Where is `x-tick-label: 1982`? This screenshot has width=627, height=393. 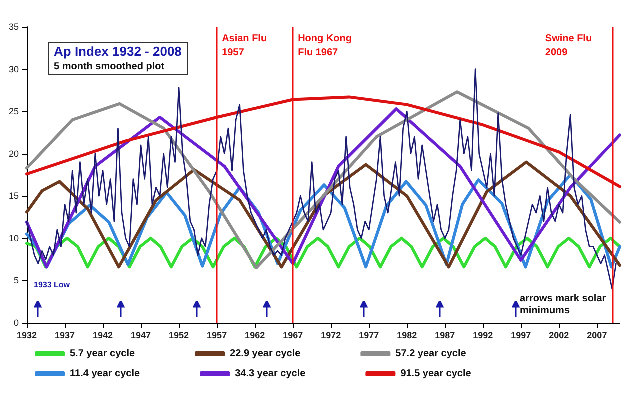
x-tick-label: 1982 is located at coordinates (407, 335).